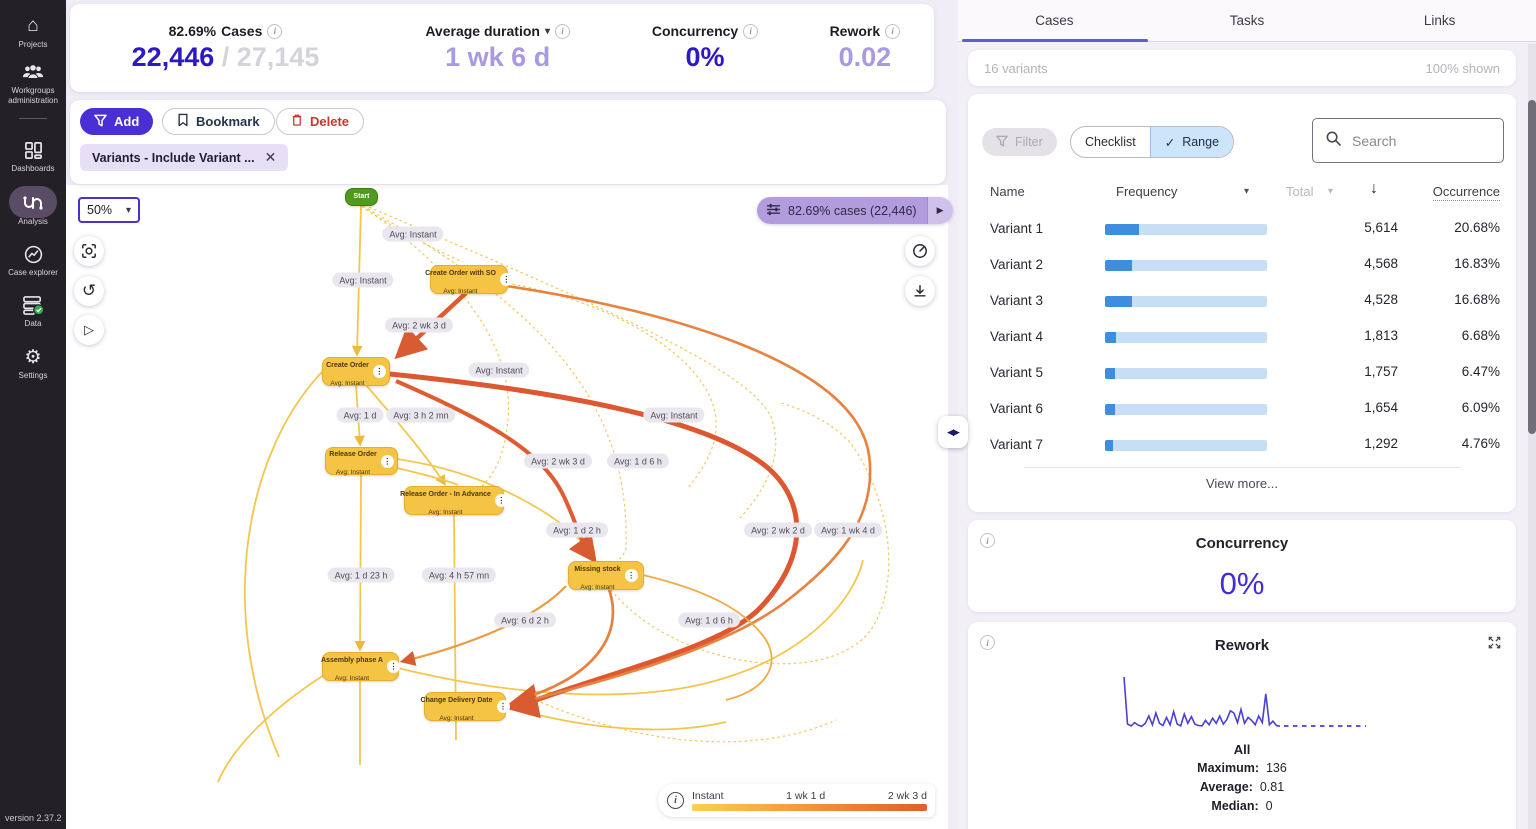 The height and width of the screenshot is (829, 1536). I want to click on edge-label: Avg: 1 d 6 h, so click(709, 620).